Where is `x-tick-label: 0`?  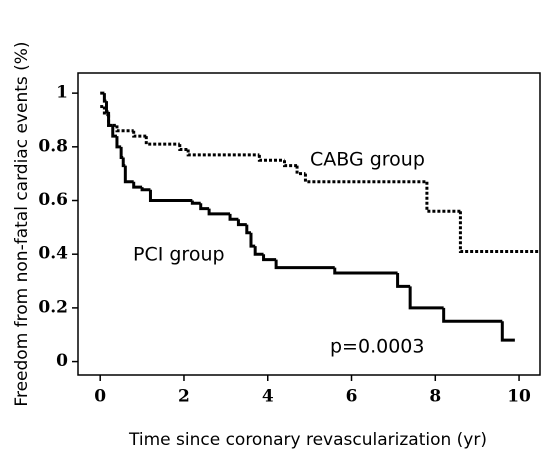 x-tick-label: 0 is located at coordinates (100, 397).